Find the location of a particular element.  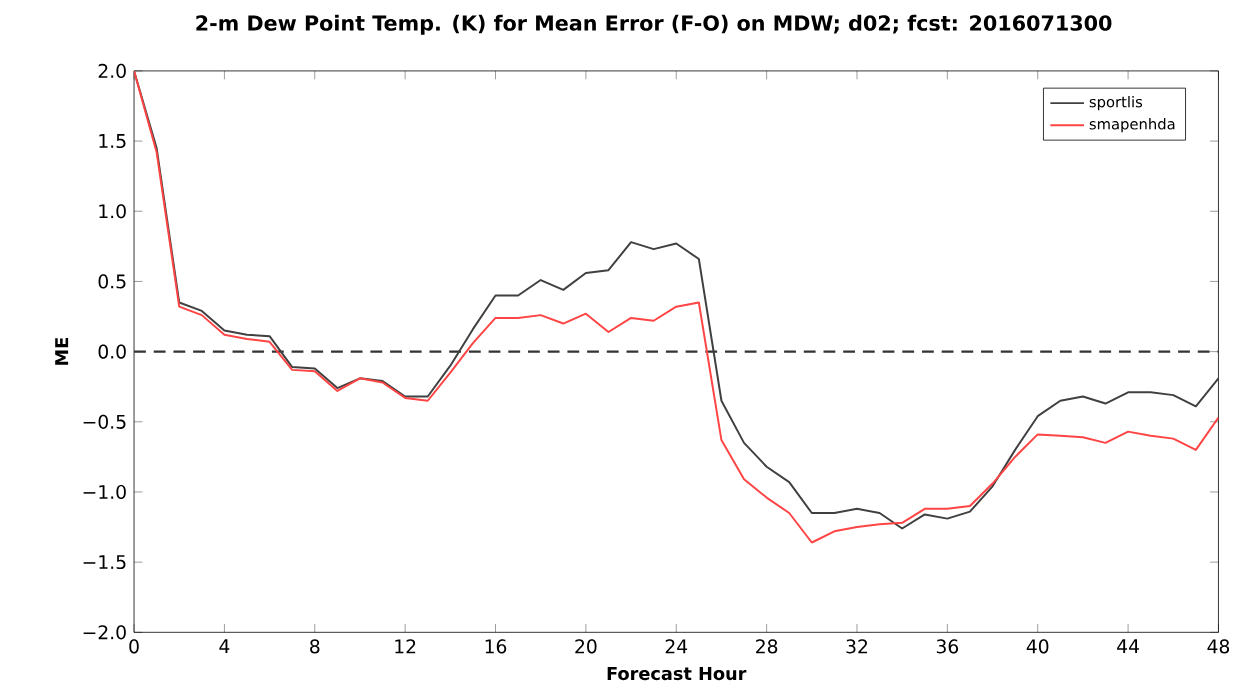

x-tick-label: 32 is located at coordinates (857, 646).